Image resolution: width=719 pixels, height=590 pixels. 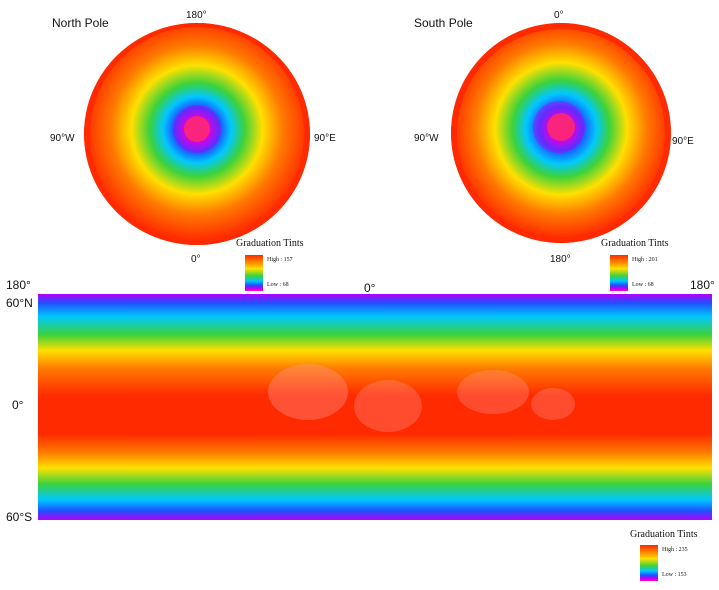 What do you see at coordinates (325, 138) in the screenshot?
I see `north-right-label: 90°E` at bounding box center [325, 138].